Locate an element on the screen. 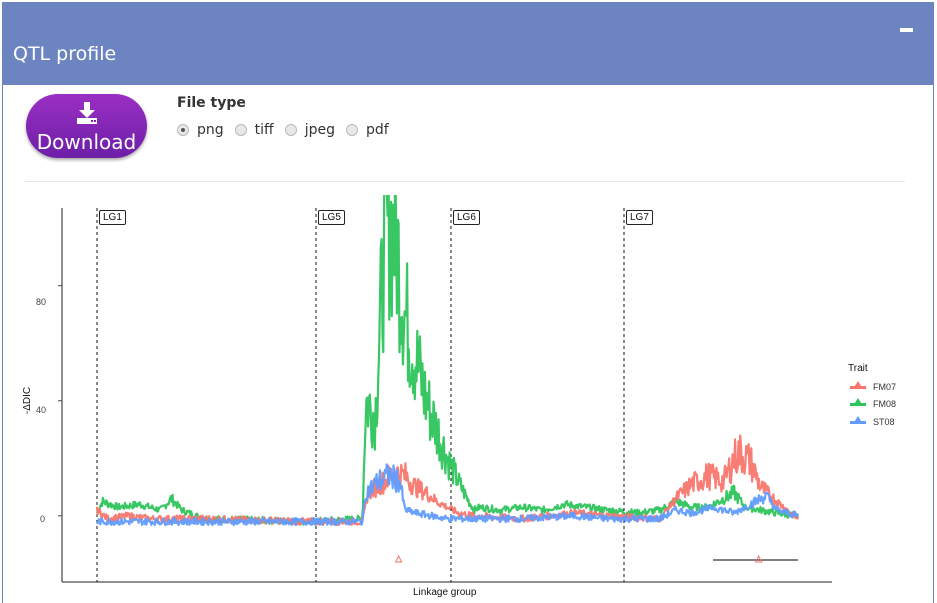  y-axis-title: -ΔDIC is located at coordinates (28, 400).